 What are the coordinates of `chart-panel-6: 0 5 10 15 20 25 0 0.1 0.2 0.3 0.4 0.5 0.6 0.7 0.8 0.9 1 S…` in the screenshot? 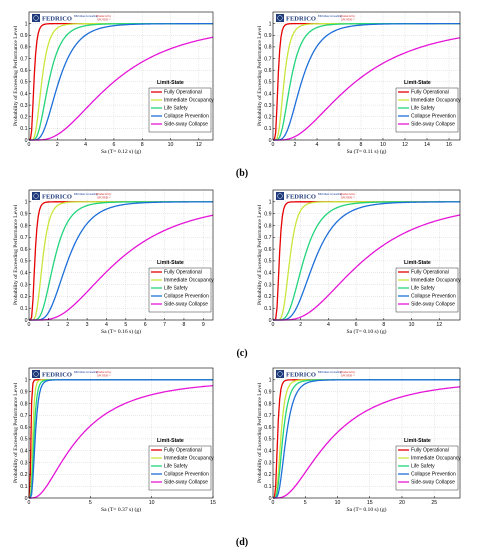 It's located at (358, 440).